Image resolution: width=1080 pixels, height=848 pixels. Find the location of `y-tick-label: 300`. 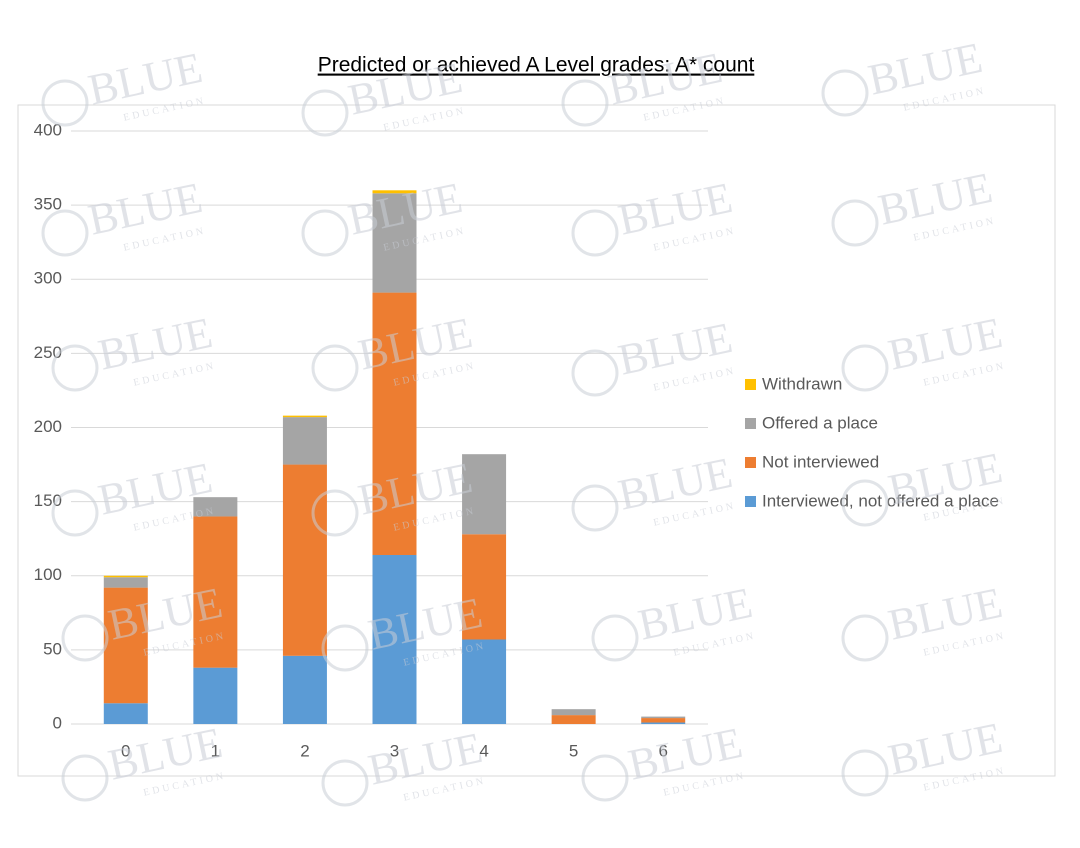

y-tick-label: 300 is located at coordinates (48, 278).